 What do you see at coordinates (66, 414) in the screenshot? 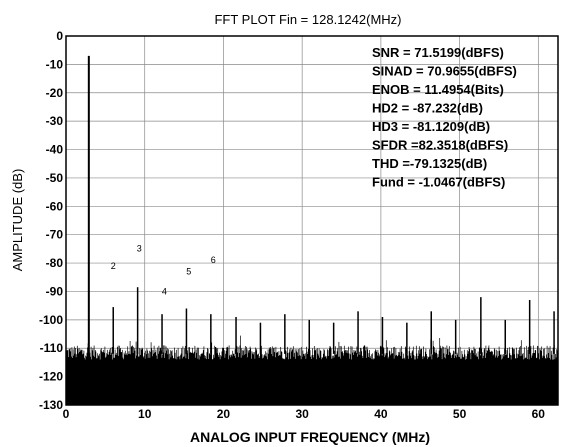
I see `x-tick-label-0: 0` at bounding box center [66, 414].